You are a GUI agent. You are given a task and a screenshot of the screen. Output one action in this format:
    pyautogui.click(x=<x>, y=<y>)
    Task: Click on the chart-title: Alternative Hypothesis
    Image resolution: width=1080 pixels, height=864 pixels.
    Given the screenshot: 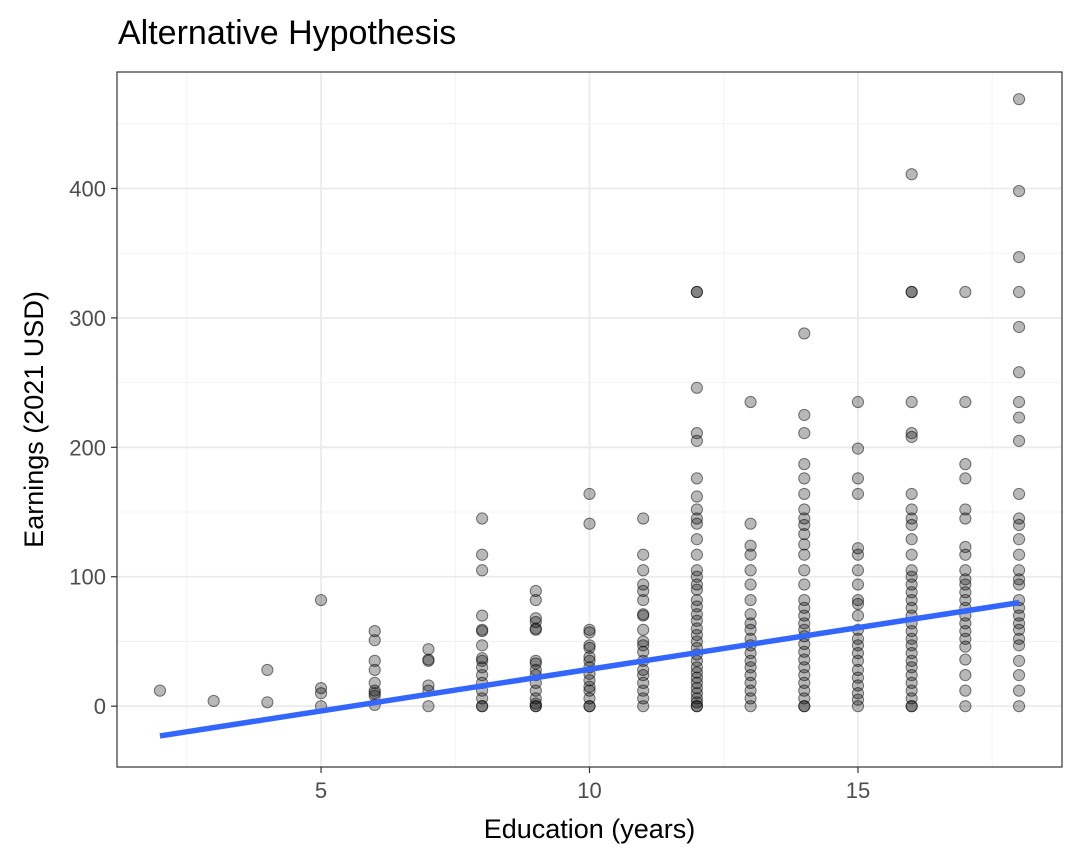 What is the action you would take?
    pyautogui.click(x=287, y=33)
    